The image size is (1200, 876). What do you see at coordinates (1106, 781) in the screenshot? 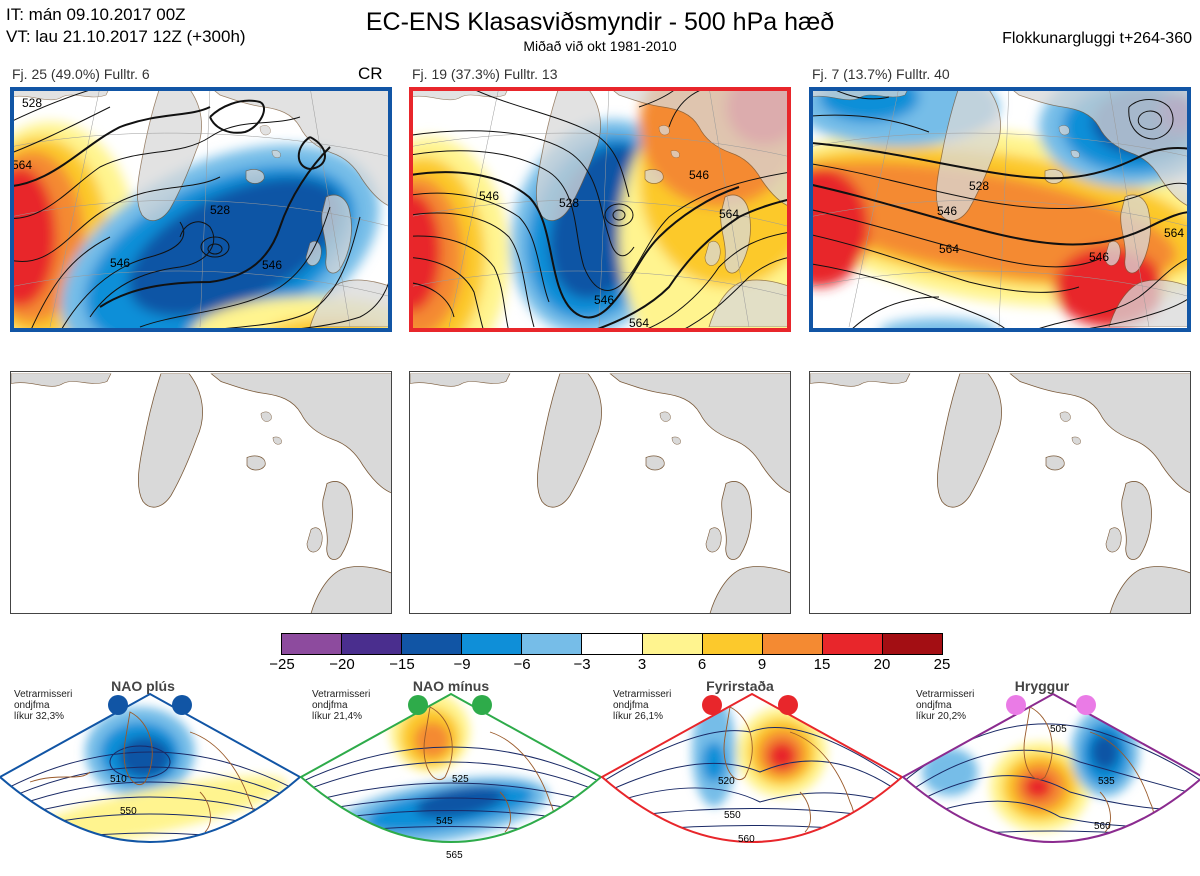
I see `contour-label: 535` at bounding box center [1106, 781].